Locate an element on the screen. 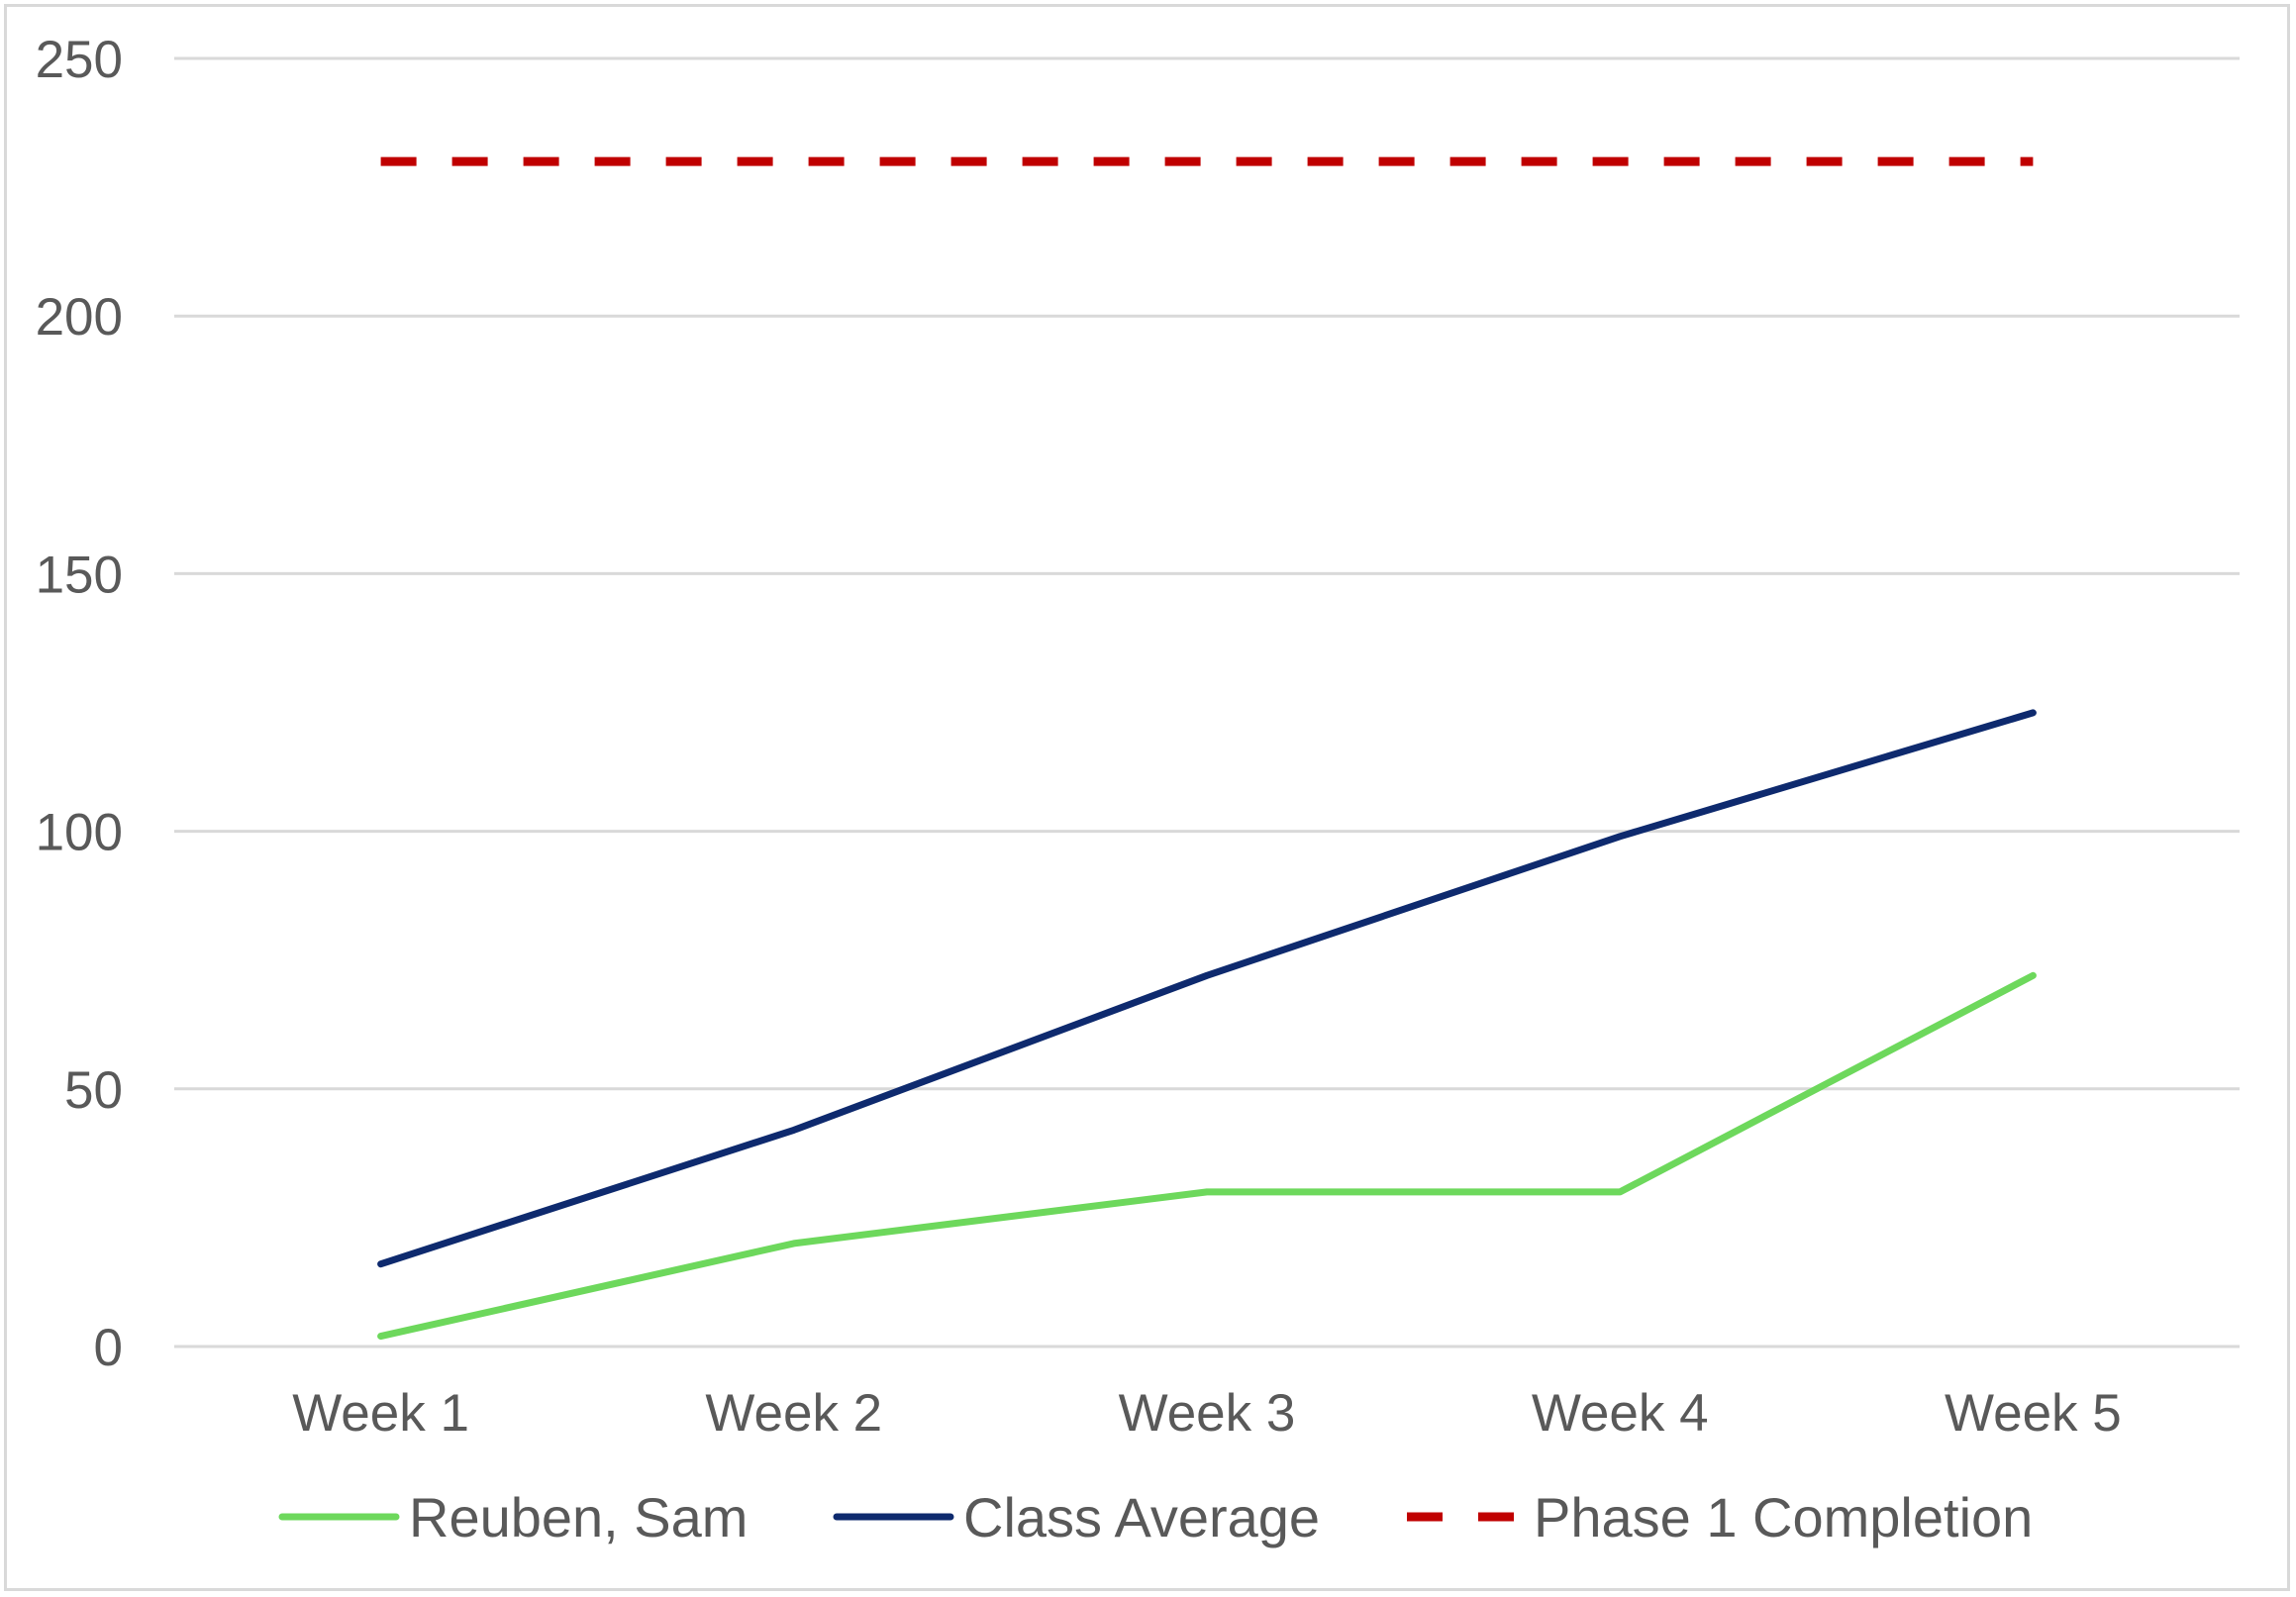 Image resolution: width=2296 pixels, height=1597 pixels. y-tick-label: 100 is located at coordinates (80, 833).